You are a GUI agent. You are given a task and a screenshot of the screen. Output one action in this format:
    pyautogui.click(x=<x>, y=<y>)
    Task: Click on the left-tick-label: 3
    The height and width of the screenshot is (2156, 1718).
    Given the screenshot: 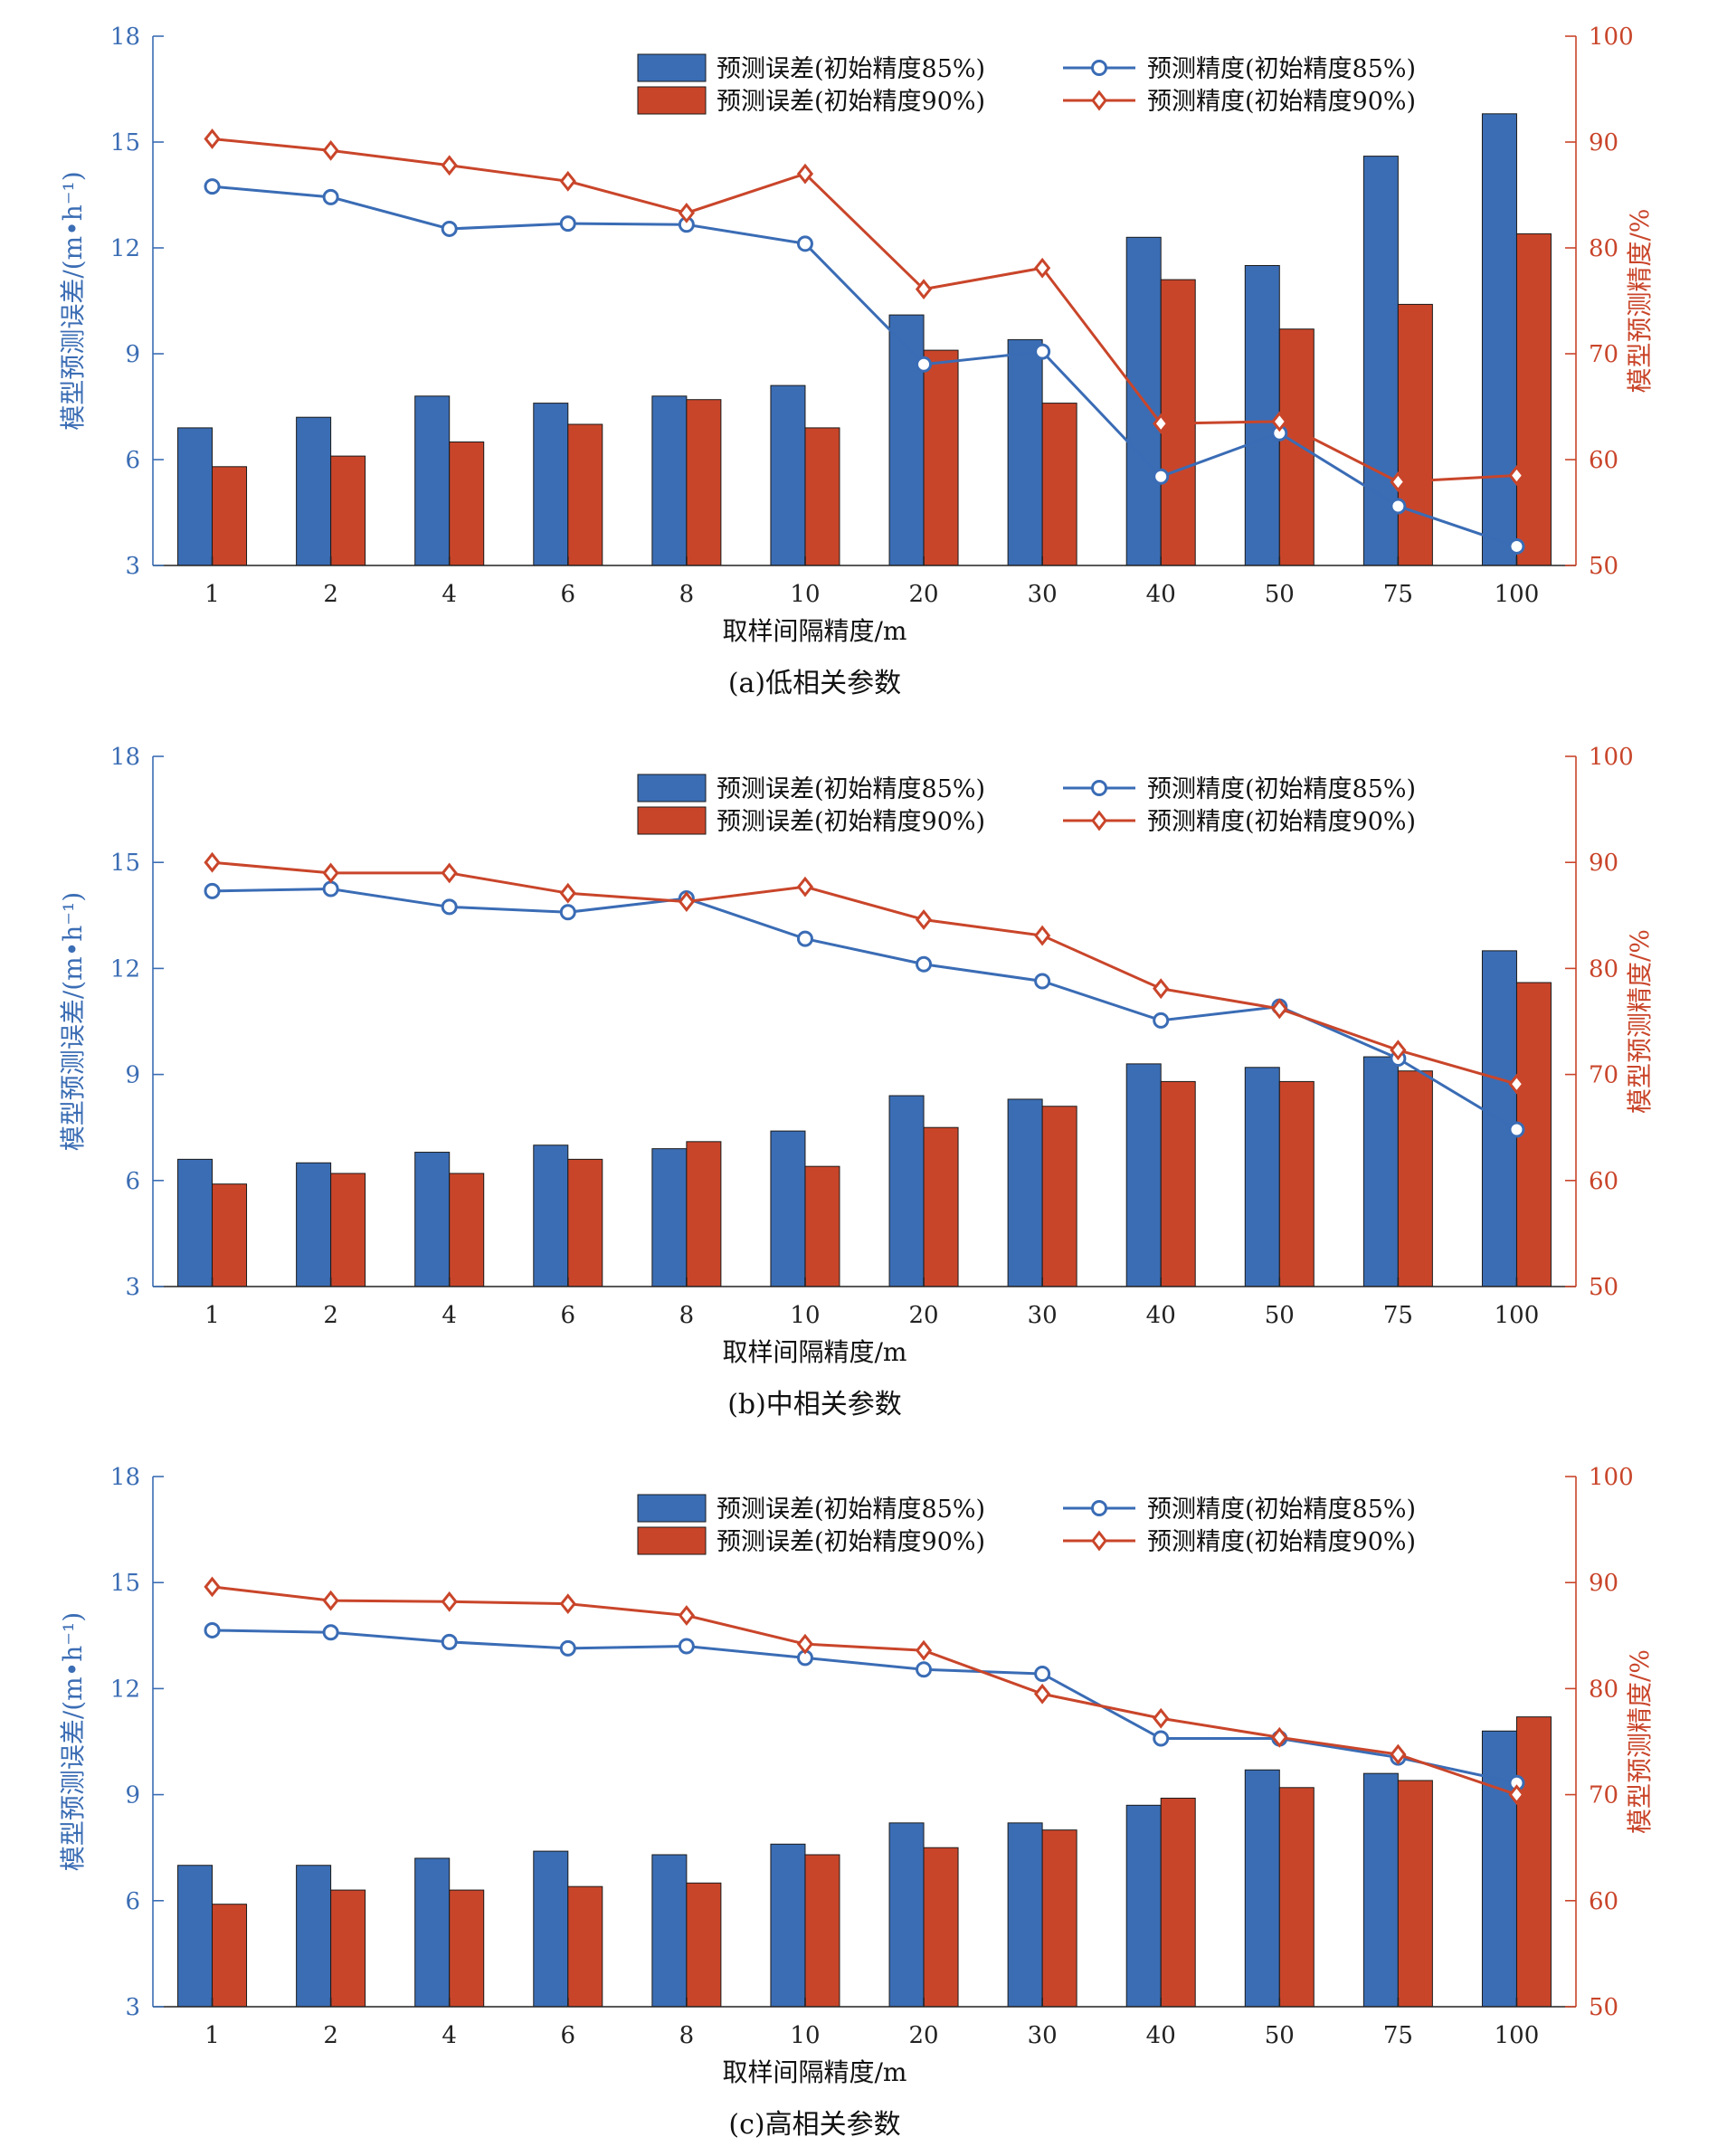 What is the action you would take?
    pyautogui.click(x=132, y=566)
    